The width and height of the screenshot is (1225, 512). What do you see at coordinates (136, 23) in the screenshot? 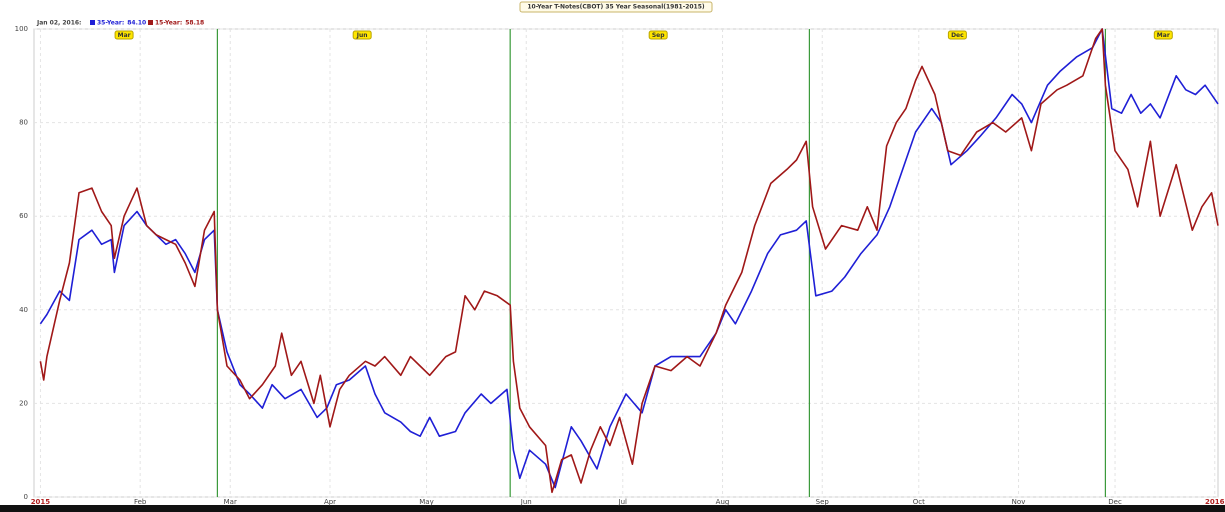
I see `legend-value: 84.10` at bounding box center [136, 23].